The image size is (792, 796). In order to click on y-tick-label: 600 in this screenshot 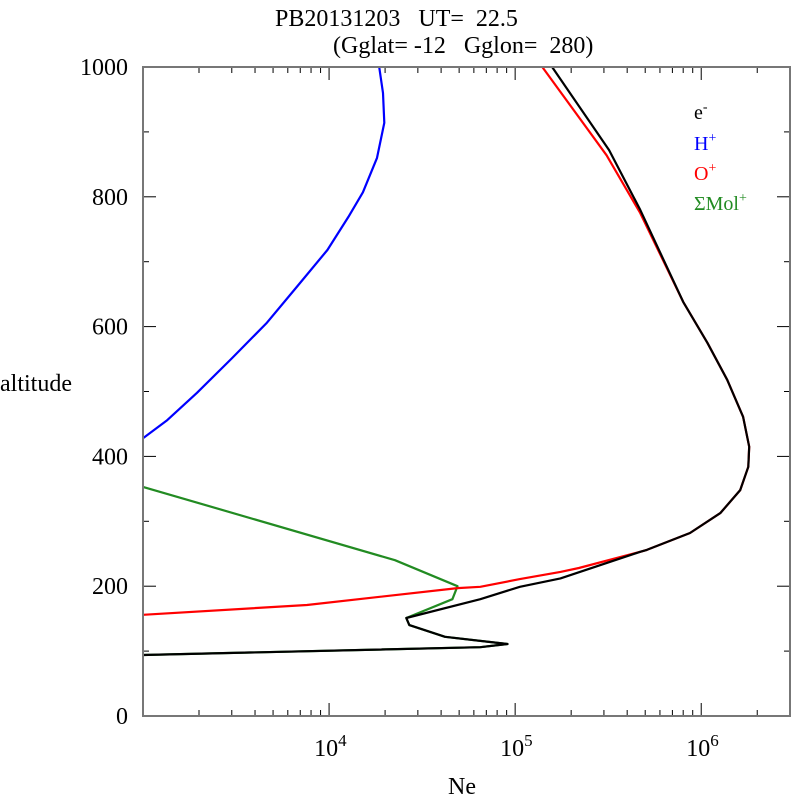, I will do `click(110, 328)`.